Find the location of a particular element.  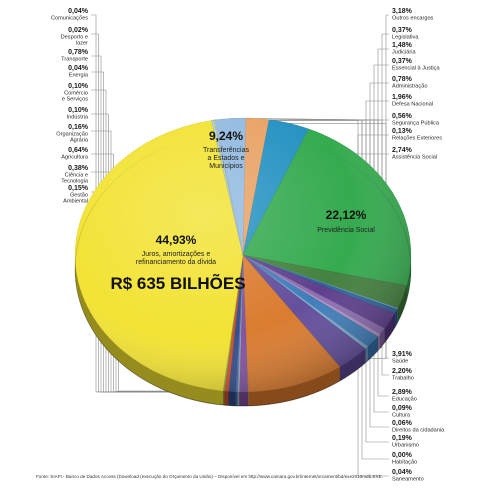

label-name-ciencia-1: Tecnologia is located at coordinates (75, 182).